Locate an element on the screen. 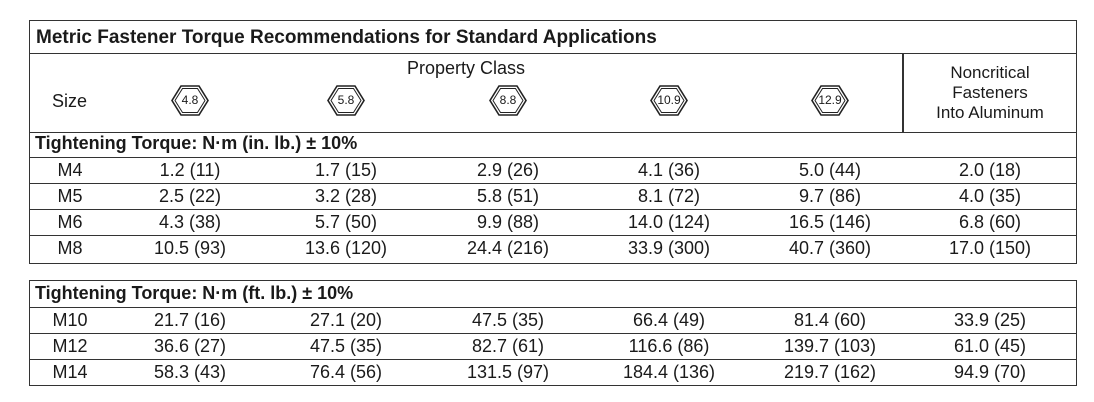 The width and height of the screenshot is (1094, 402). section-title-inlb: Tightening Torque: N·m (in. lb.) ± 10% is located at coordinates (196, 143).